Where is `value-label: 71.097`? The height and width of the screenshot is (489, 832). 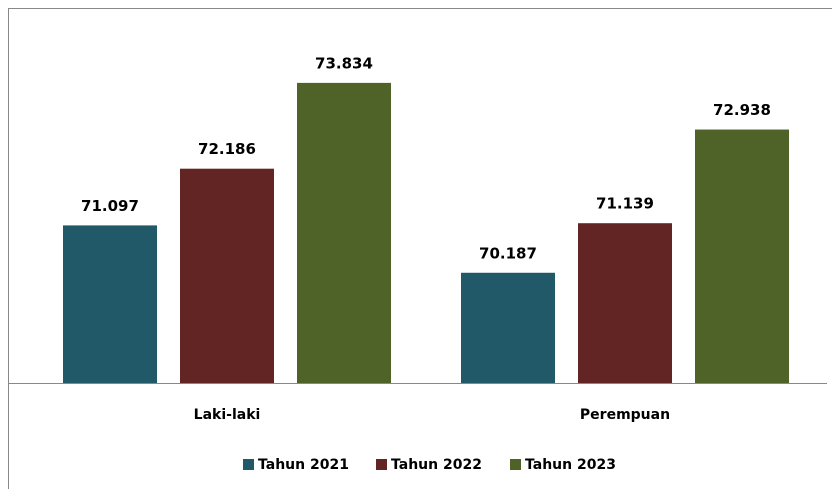
value-label: 71.097 is located at coordinates (110, 206).